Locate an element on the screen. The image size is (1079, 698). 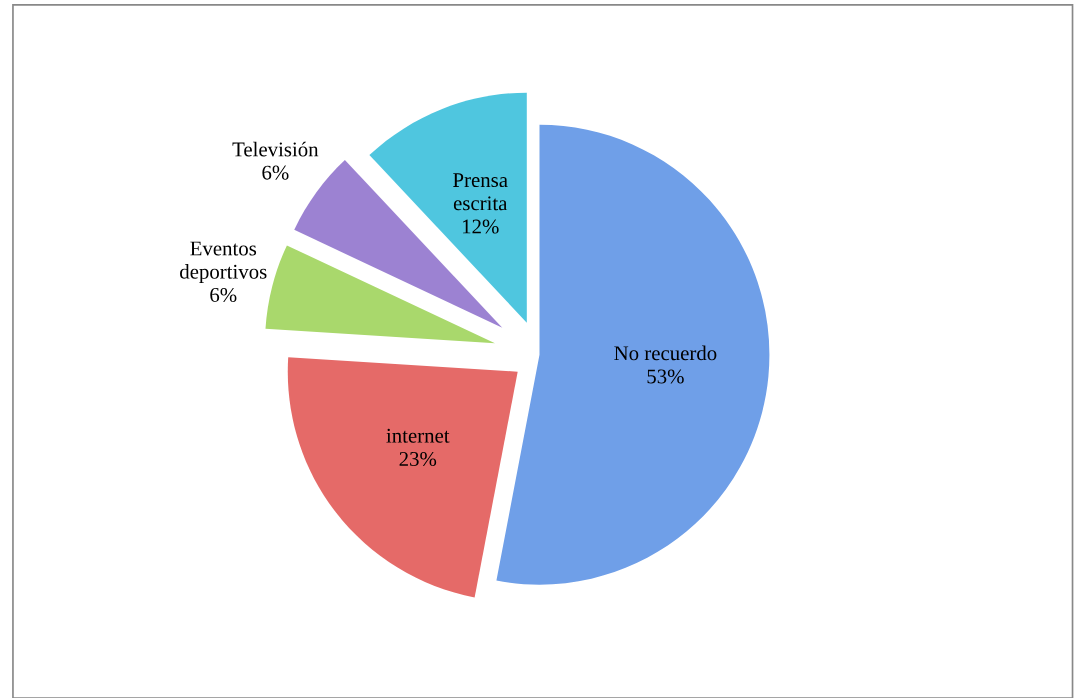
slice-label: Televisión is located at coordinates (275, 149).